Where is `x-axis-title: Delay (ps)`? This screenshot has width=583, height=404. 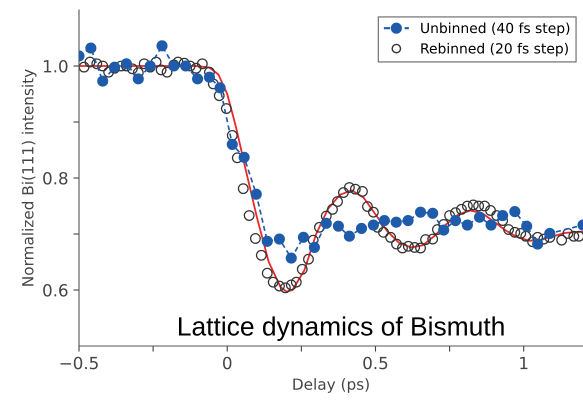 x-axis-title: Delay (ps) is located at coordinates (331, 385).